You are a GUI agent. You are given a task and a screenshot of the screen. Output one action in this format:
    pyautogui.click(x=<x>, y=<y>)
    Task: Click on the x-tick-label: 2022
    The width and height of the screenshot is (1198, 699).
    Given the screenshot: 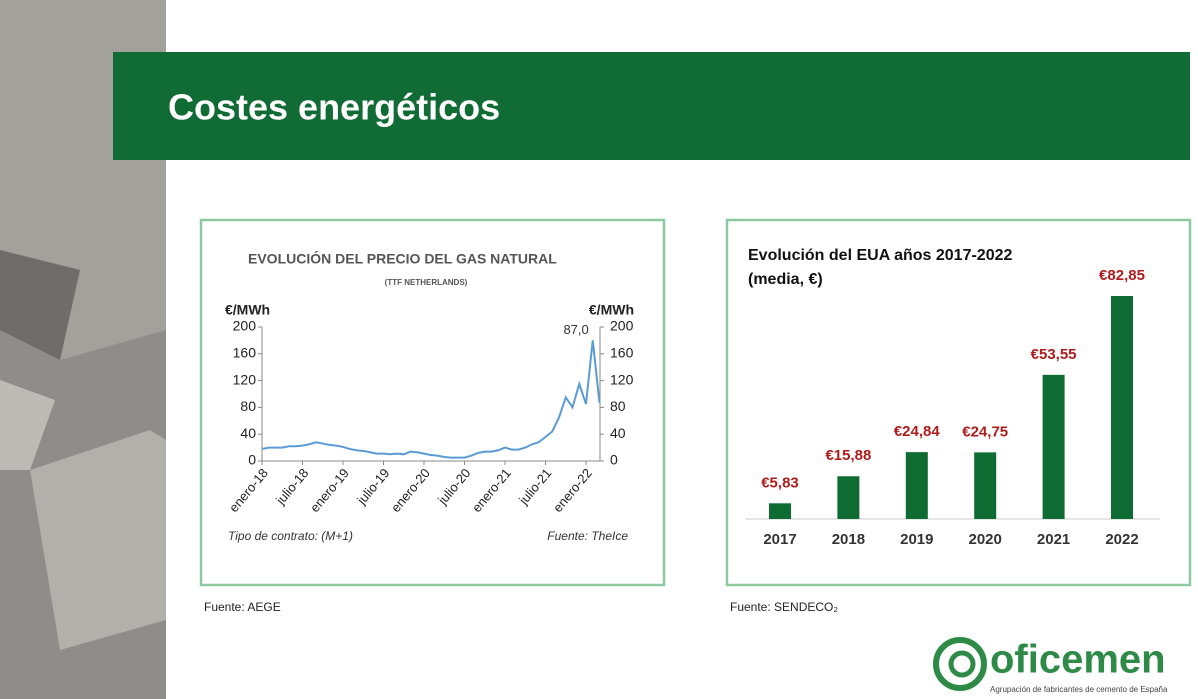 What is the action you would take?
    pyautogui.click(x=1121, y=539)
    